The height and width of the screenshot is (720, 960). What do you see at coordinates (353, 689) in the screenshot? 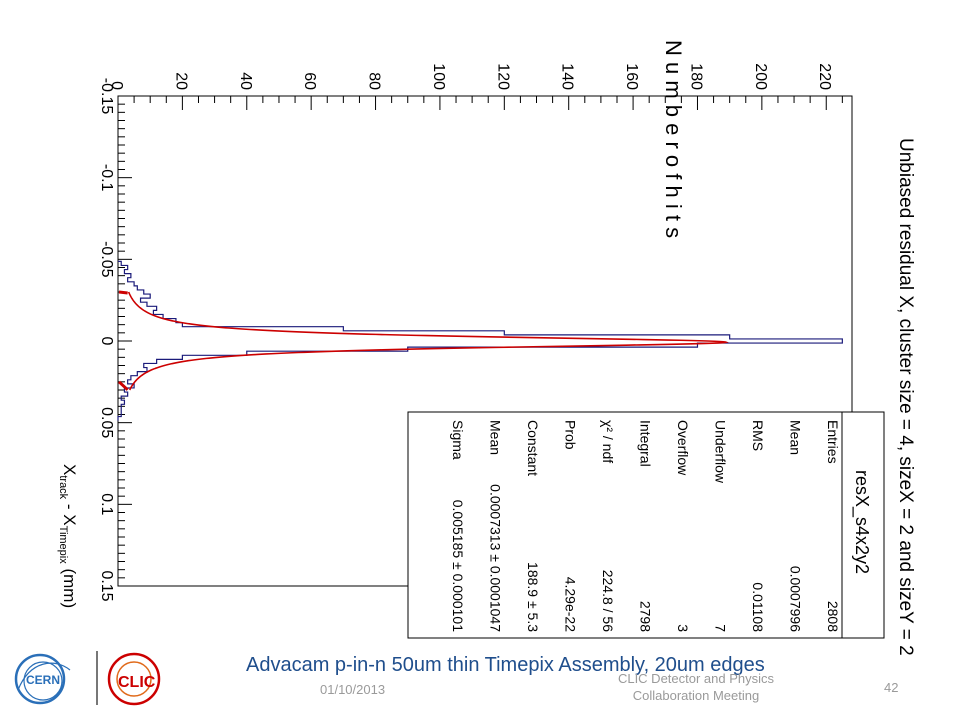
I see `footer-date: 01/10/2013` at bounding box center [353, 689].